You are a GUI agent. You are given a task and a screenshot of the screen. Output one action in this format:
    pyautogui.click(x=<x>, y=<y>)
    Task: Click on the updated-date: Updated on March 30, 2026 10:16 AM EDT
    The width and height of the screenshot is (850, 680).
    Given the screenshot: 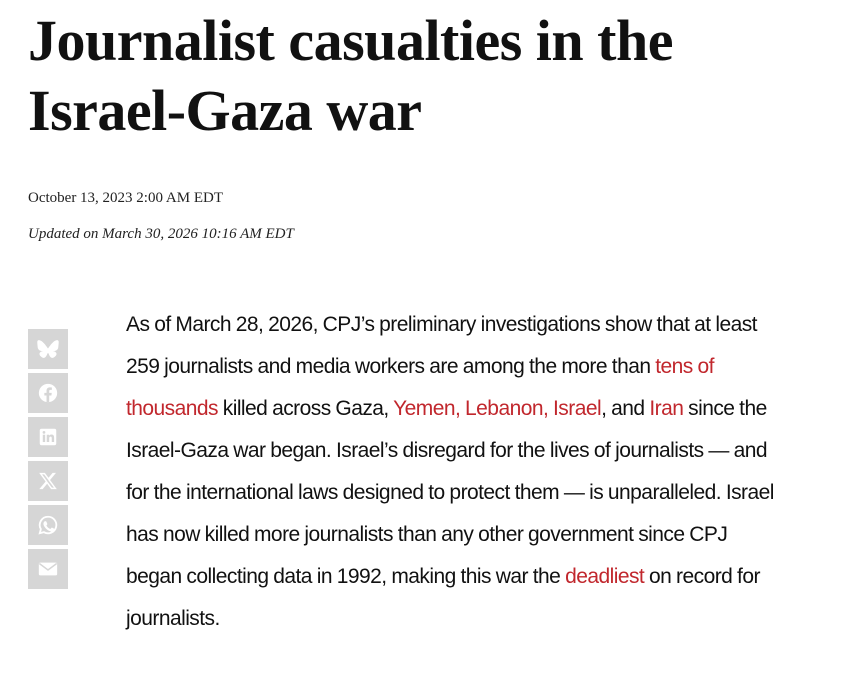 What is the action you would take?
    pyautogui.click(x=161, y=234)
    